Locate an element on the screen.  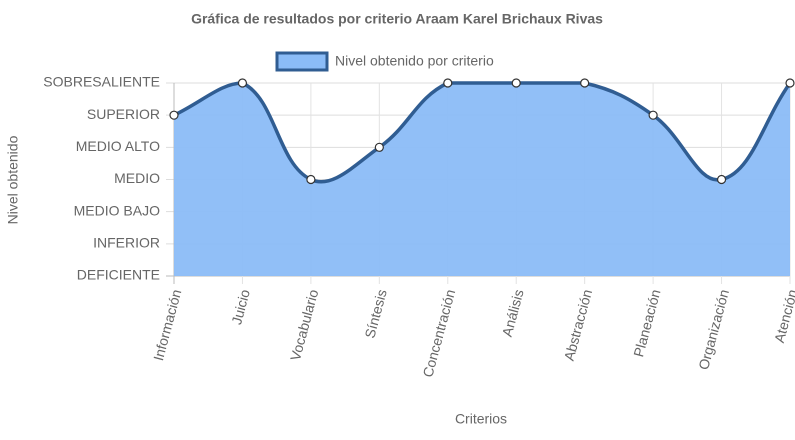
x-tick-label: Información is located at coordinates (167, 325).